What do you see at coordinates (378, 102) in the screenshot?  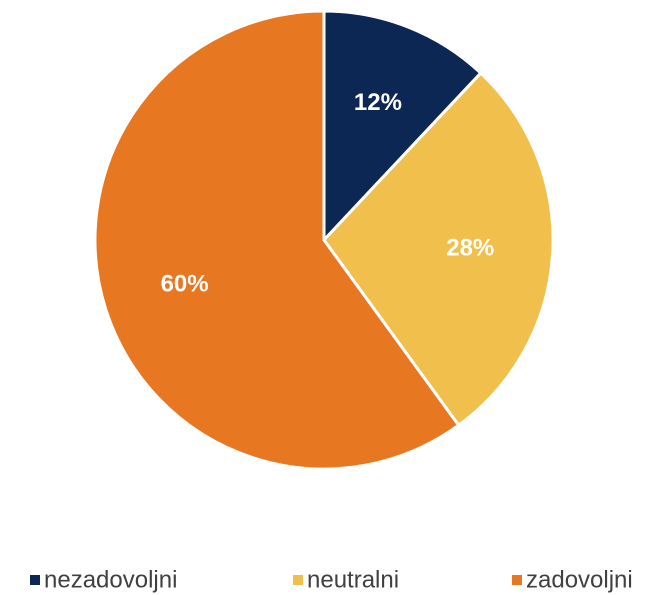 I see `data-label: 12%` at bounding box center [378, 102].